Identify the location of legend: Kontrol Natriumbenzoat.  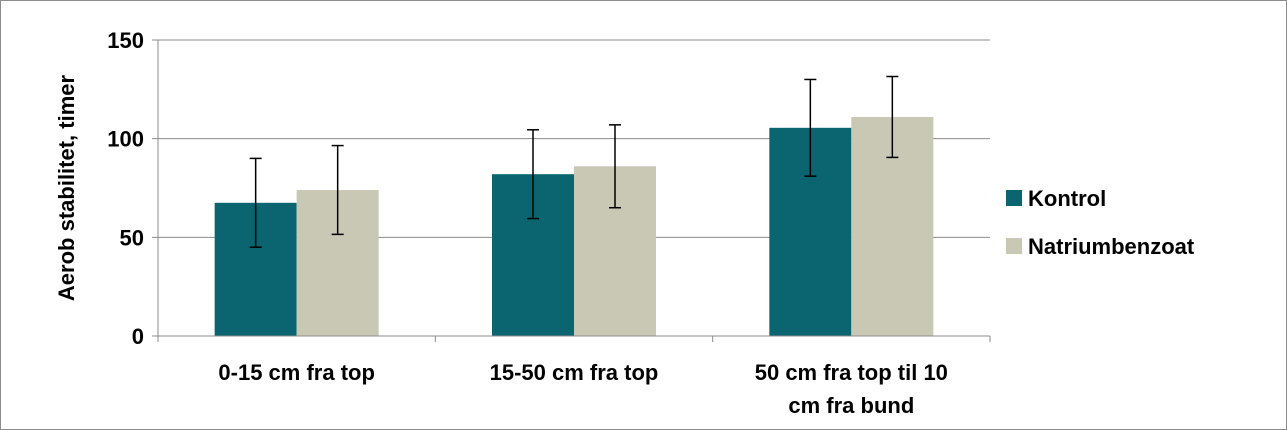
(1100, 222).